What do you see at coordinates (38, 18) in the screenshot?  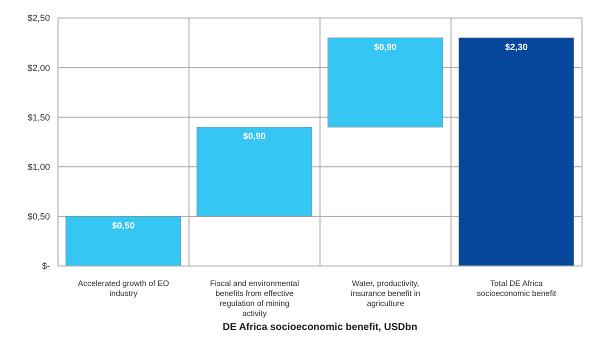 I see `y-tick-label: $2,50` at bounding box center [38, 18].